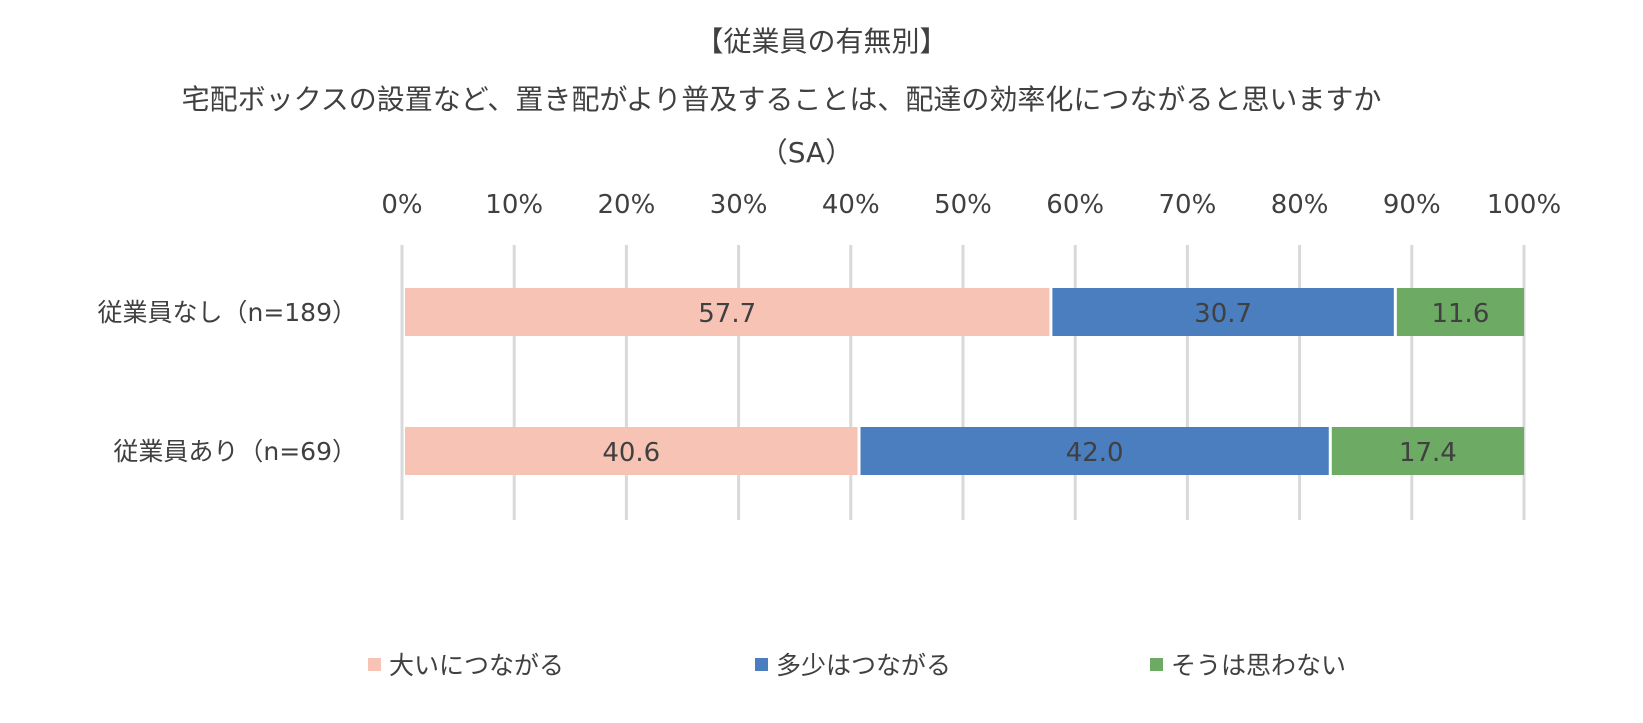 Image resolution: width=1643 pixels, height=723 pixels. Describe the element at coordinates (851, 205) in the screenshot. I see `x-tick-label: 40%` at that location.